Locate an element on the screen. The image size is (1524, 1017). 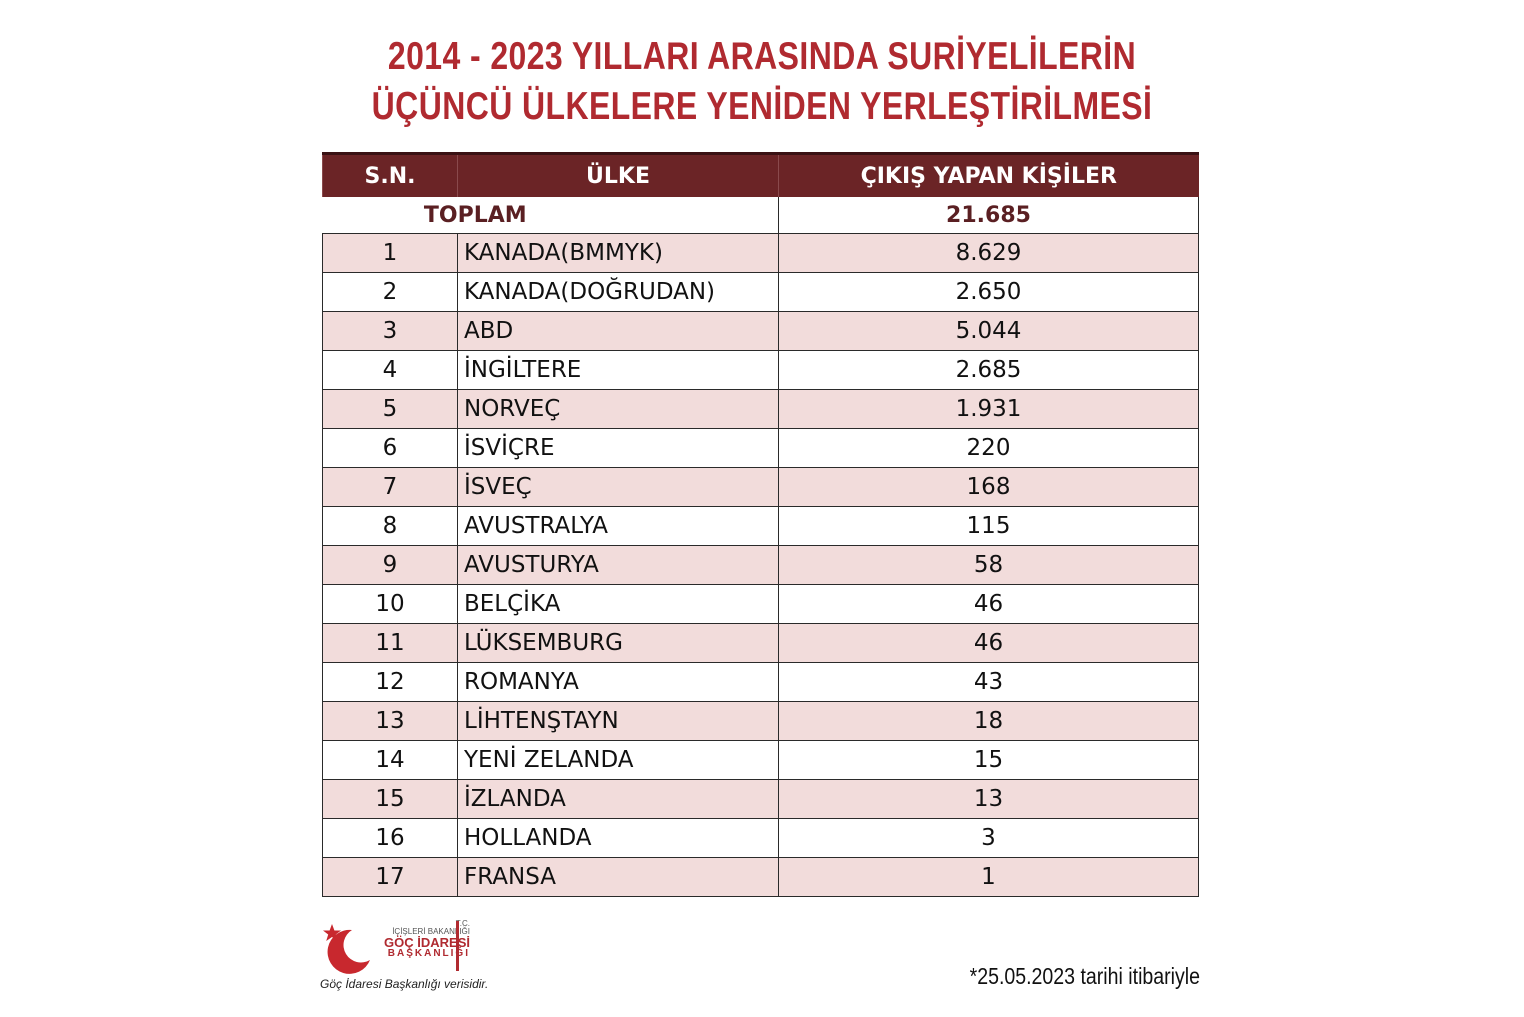
row-country: ABD is located at coordinates (618, 331).